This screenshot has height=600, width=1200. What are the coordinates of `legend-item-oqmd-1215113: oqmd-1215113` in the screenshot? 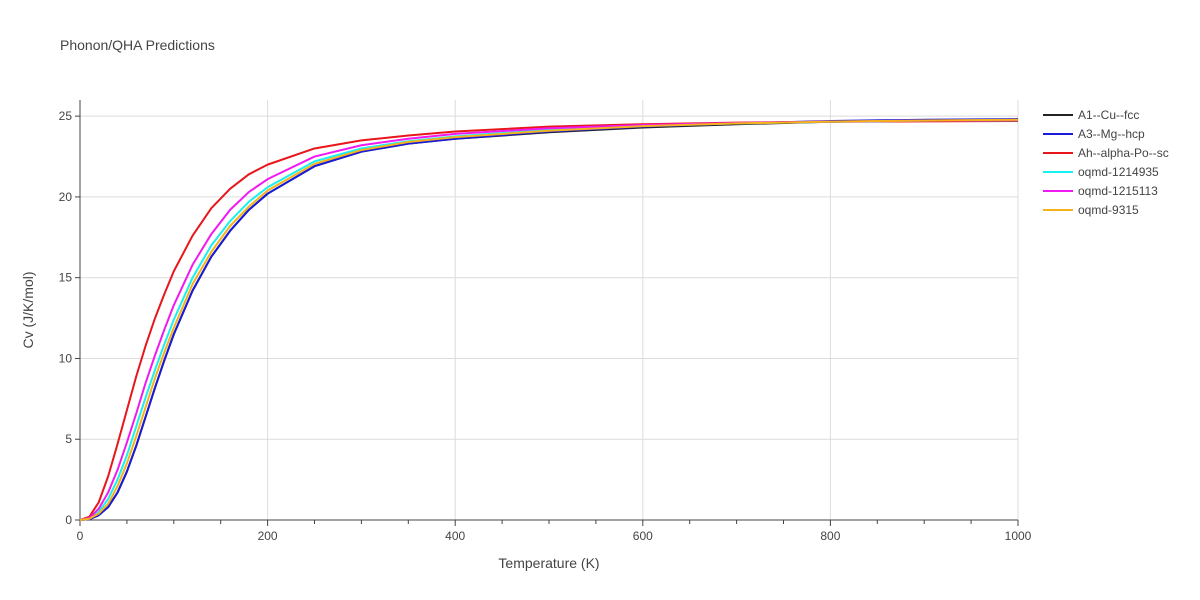 It's located at (1100, 191).